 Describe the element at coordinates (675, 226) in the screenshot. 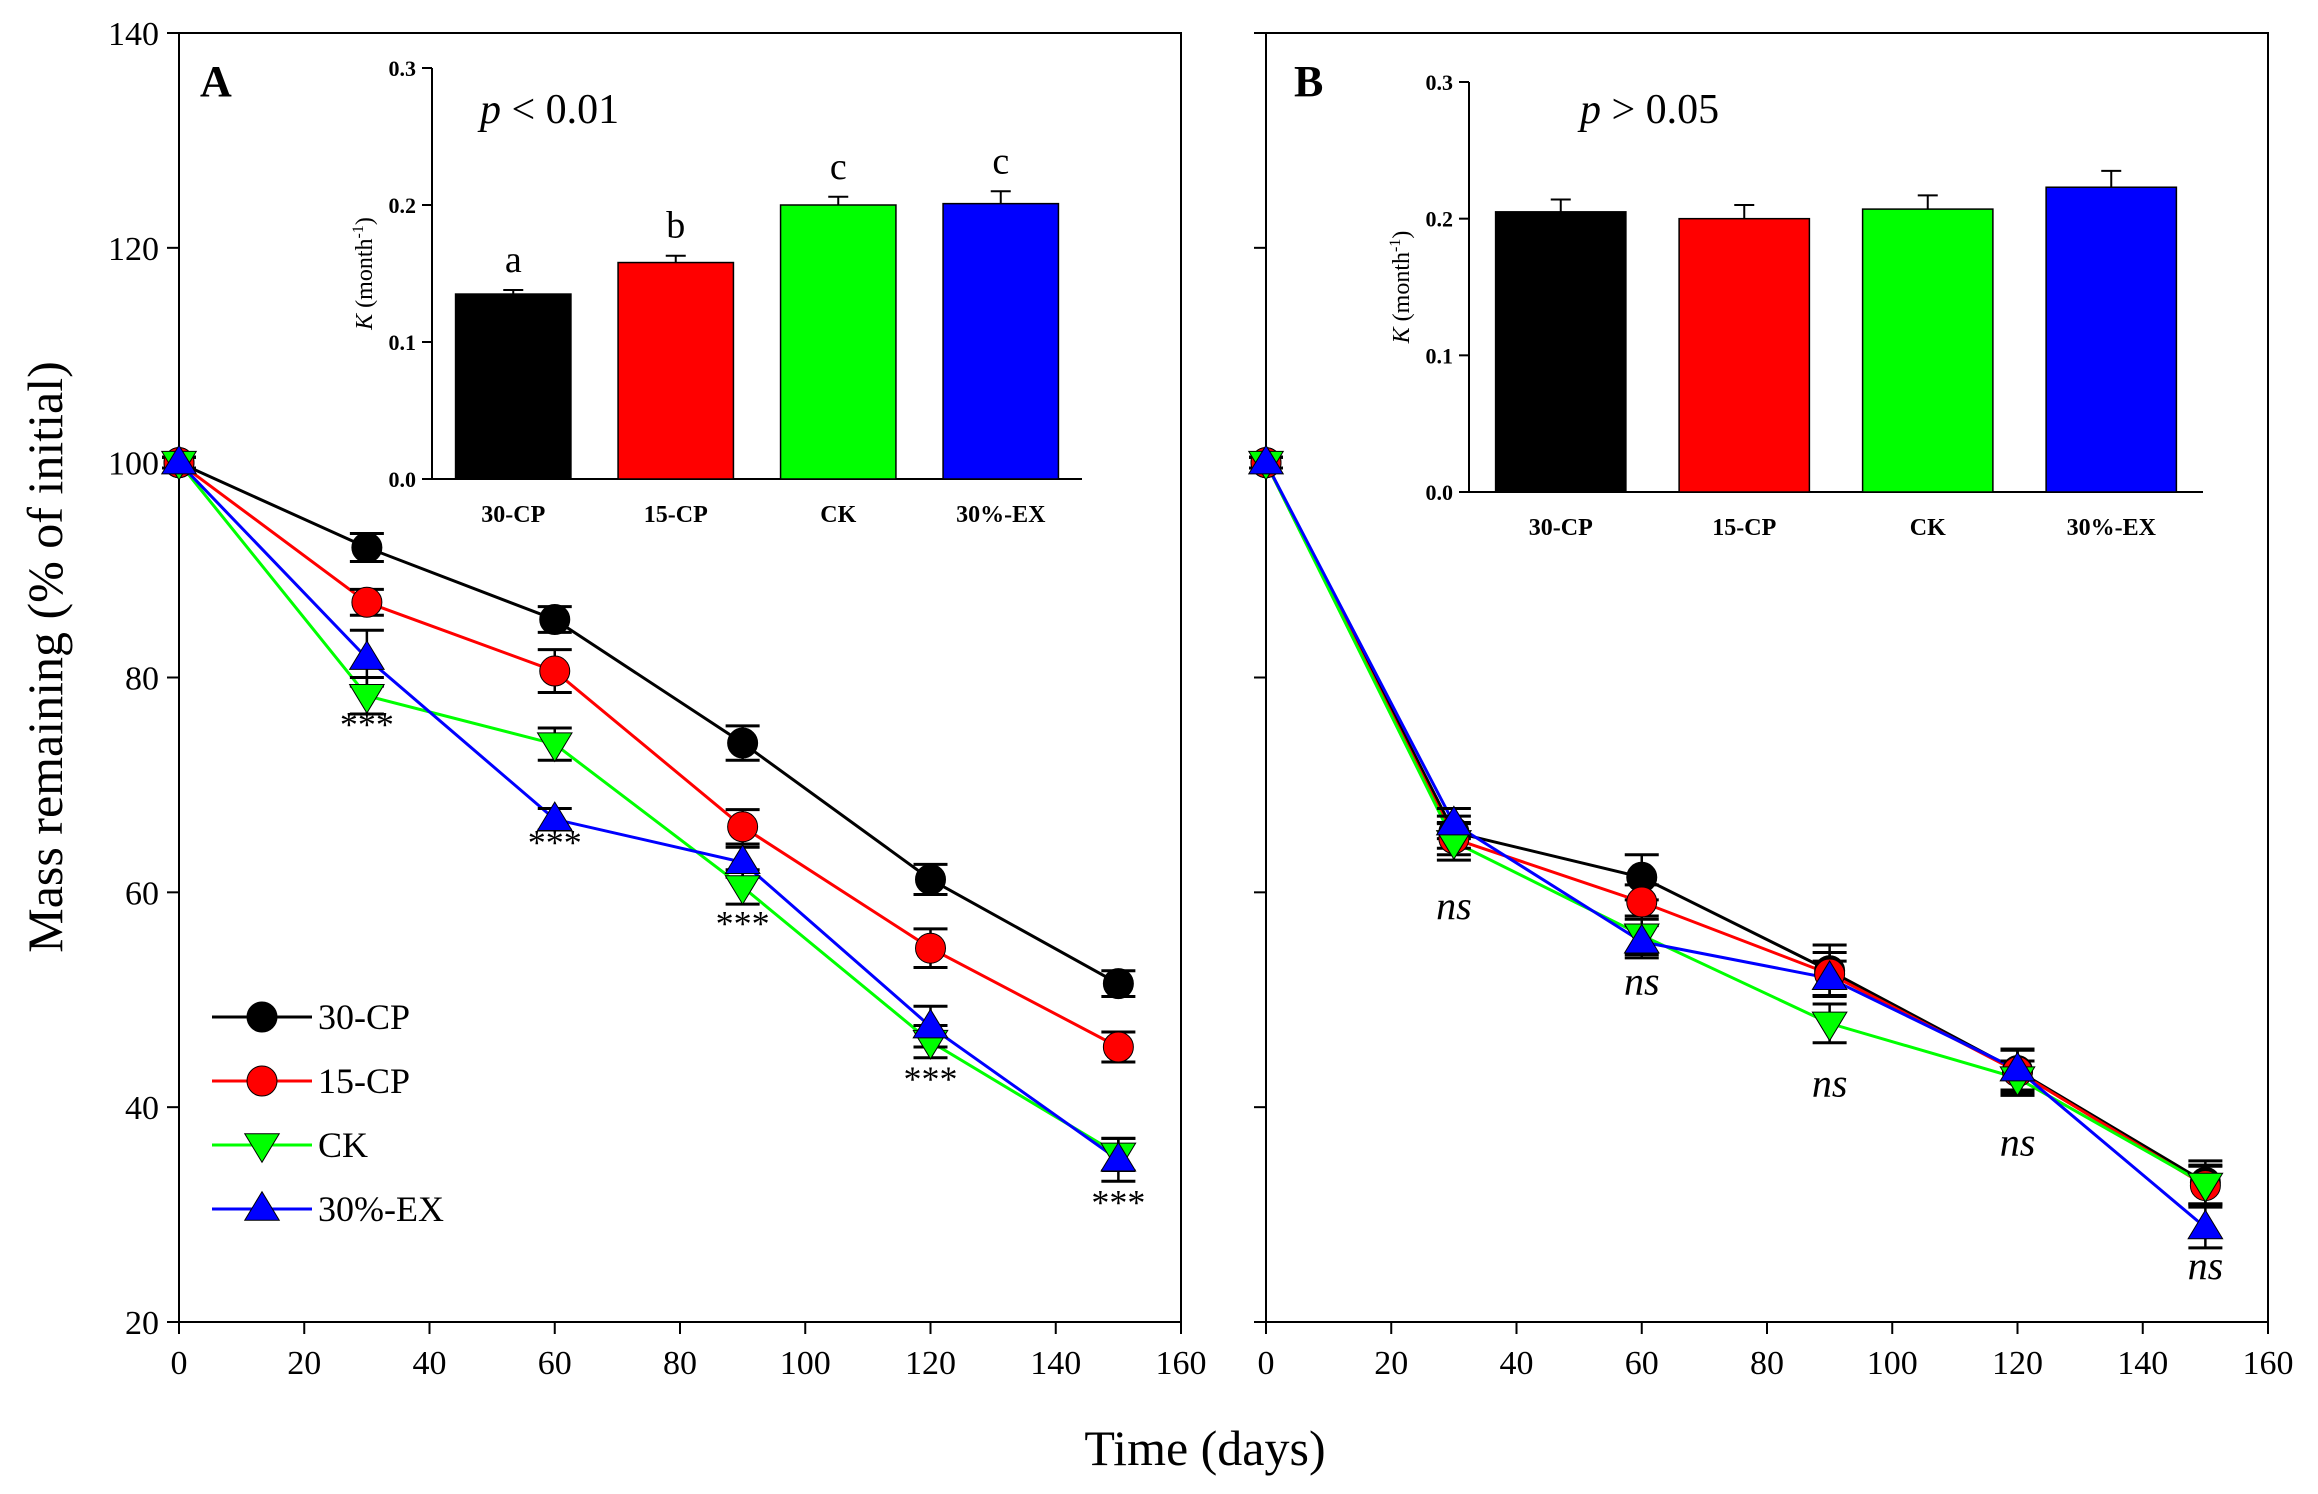

I see `inset-significance-letter: b` at that location.